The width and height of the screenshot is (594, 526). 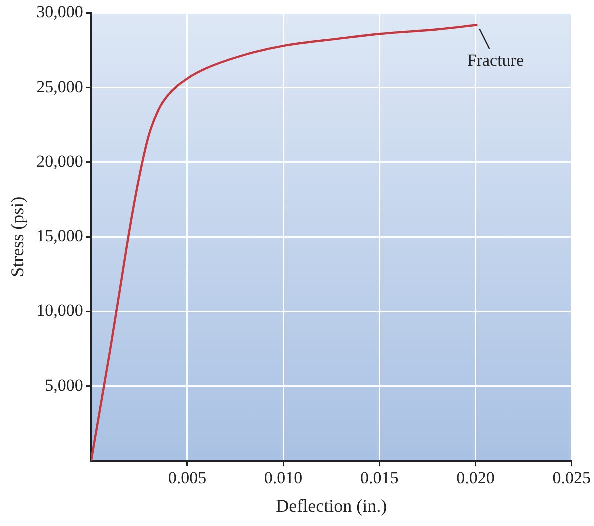 What do you see at coordinates (187, 478) in the screenshot?
I see `x-tick-label: 0.005` at bounding box center [187, 478].